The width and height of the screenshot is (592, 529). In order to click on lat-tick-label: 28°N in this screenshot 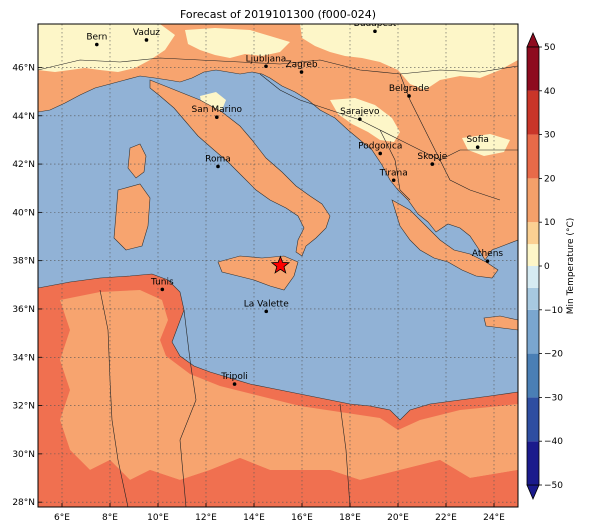, I will do `click(23, 503)`.